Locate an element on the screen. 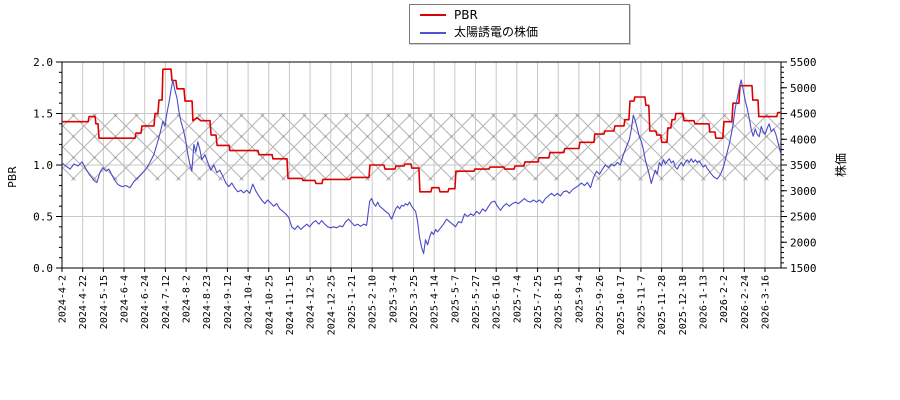 The width and height of the screenshot is (900, 400). x-tick-label: 2024-9-12 is located at coordinates (228, 302).